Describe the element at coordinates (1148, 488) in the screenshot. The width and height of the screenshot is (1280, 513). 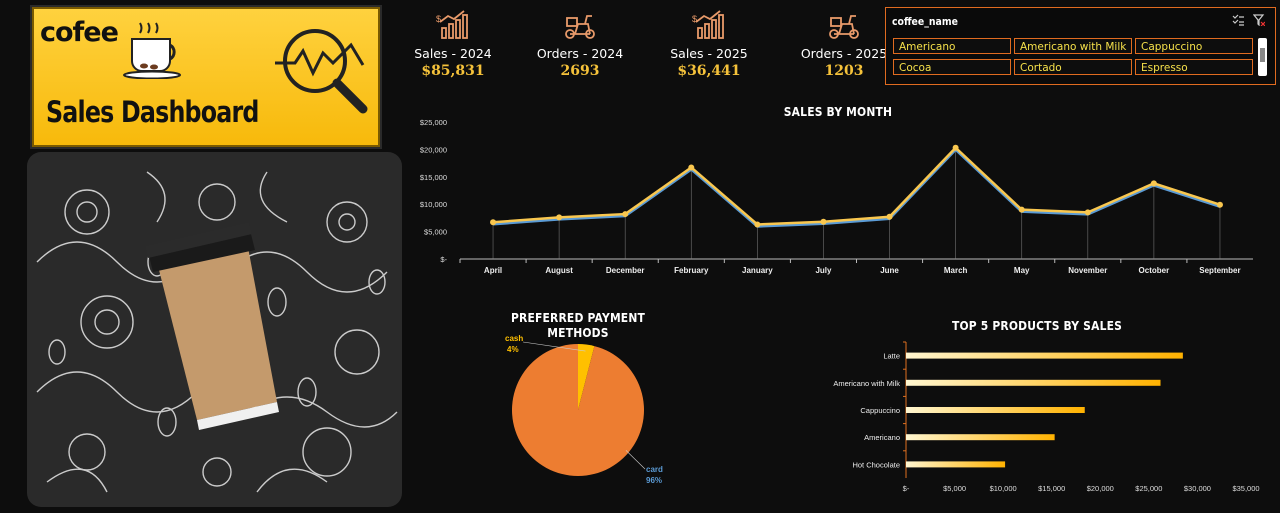
I see `x-tick-label: $25,000` at that location.